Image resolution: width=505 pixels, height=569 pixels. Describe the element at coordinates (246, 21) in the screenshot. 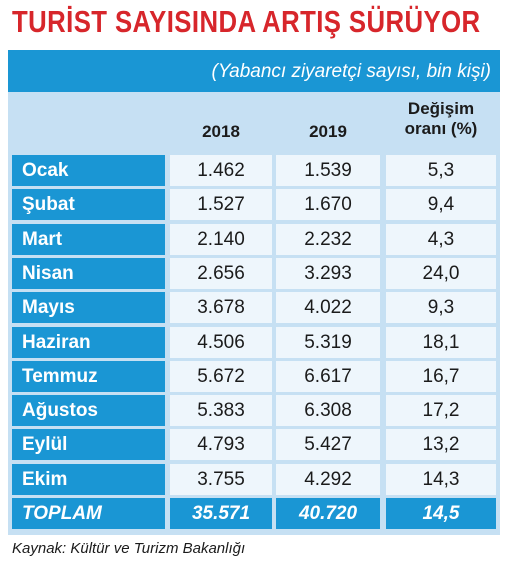

I see `title: TURİST SAYISINDA ARTIŞ SÜRÜYOR` at that location.